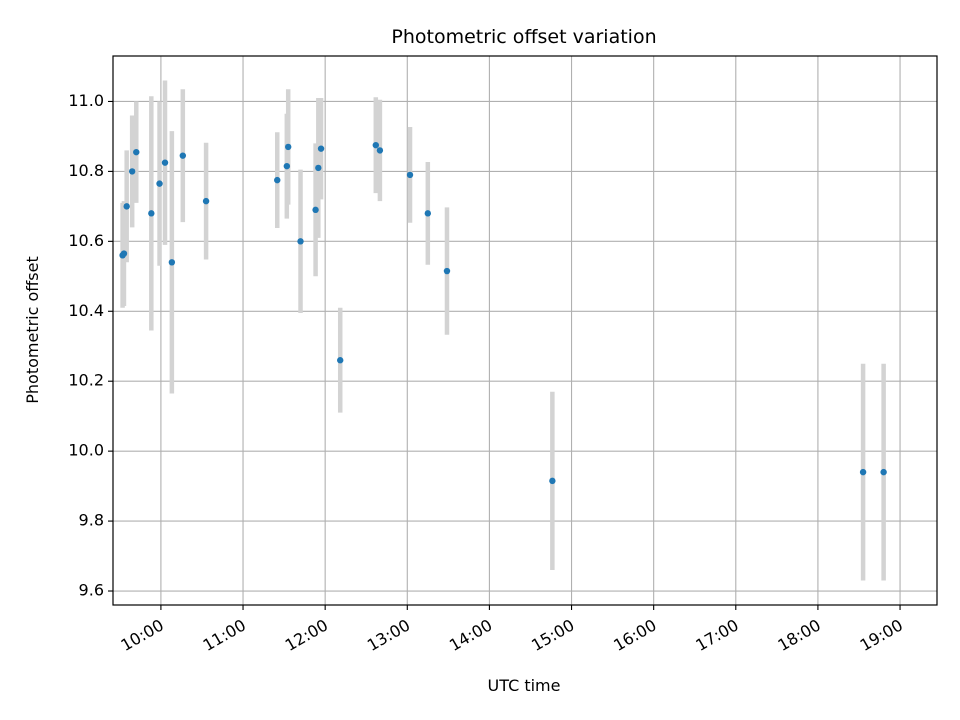 This screenshot has width=960, height=720. What do you see at coordinates (86, 100) in the screenshot?
I see `y-tick-label: 11.0` at bounding box center [86, 100].